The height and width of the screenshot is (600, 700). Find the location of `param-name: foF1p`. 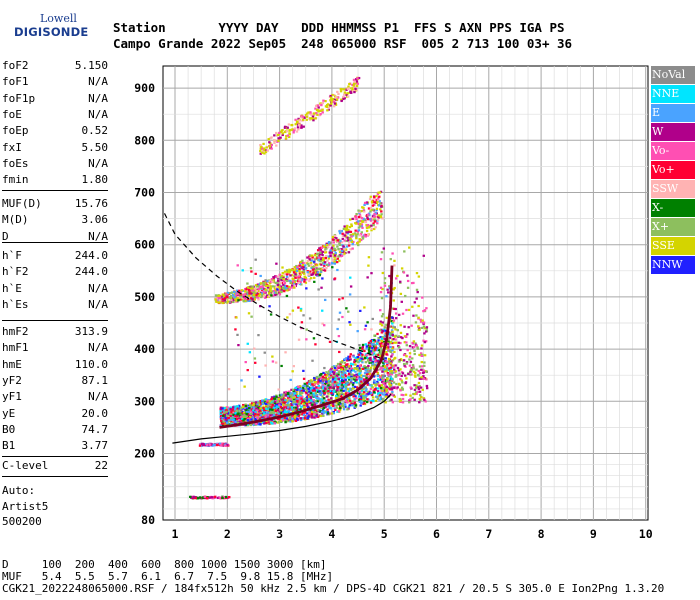

param-name: foF1p is located at coordinates (19, 98).